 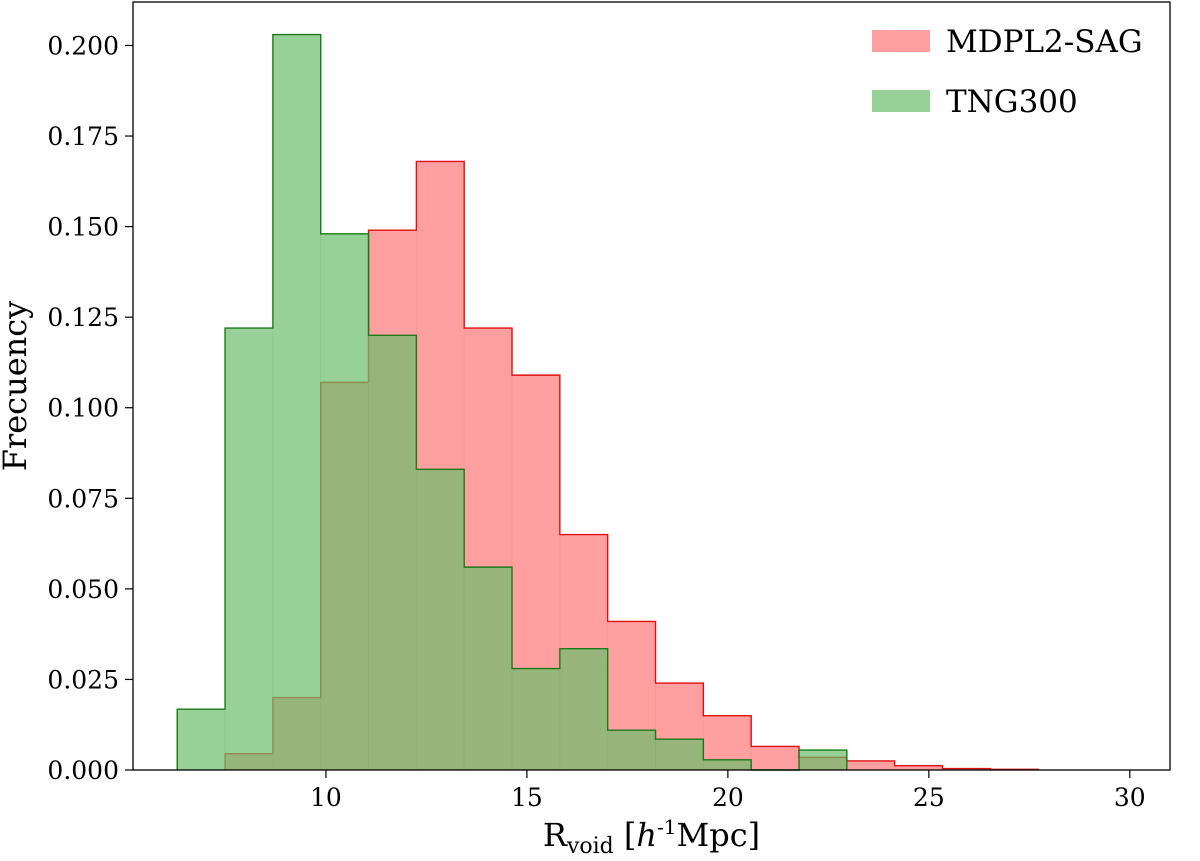 I want to click on x-tick-label: 10, so click(x=326, y=797).